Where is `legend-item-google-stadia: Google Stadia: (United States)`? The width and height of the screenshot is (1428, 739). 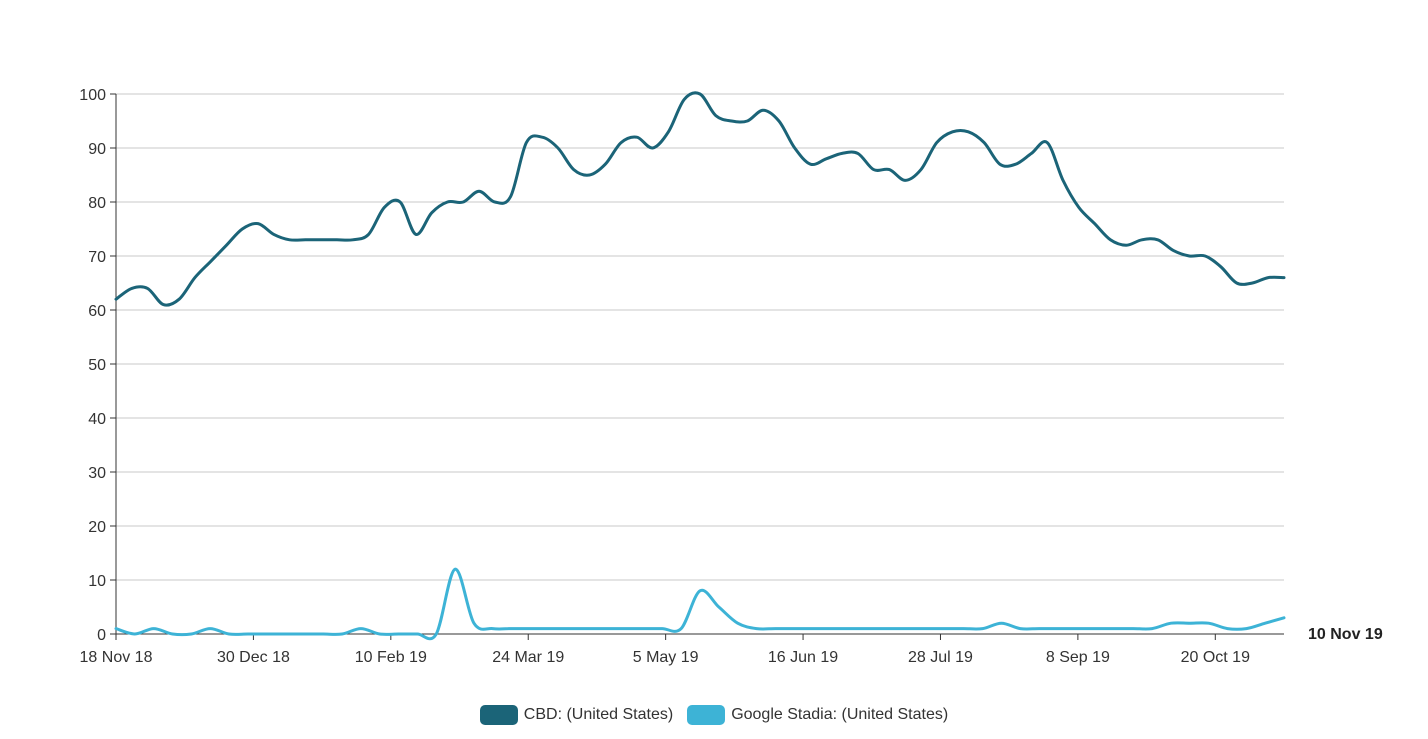 legend-item-google-stadia: Google Stadia: (United States) is located at coordinates (817, 715).